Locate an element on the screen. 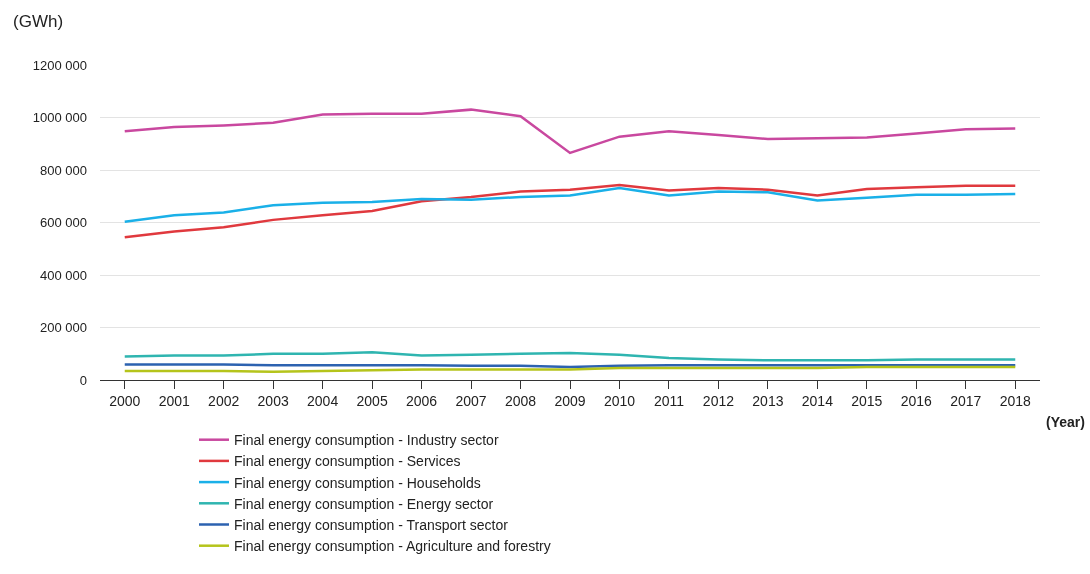 This screenshot has width=1090, height=574. x-tick-label: 2012 is located at coordinates (718, 400).